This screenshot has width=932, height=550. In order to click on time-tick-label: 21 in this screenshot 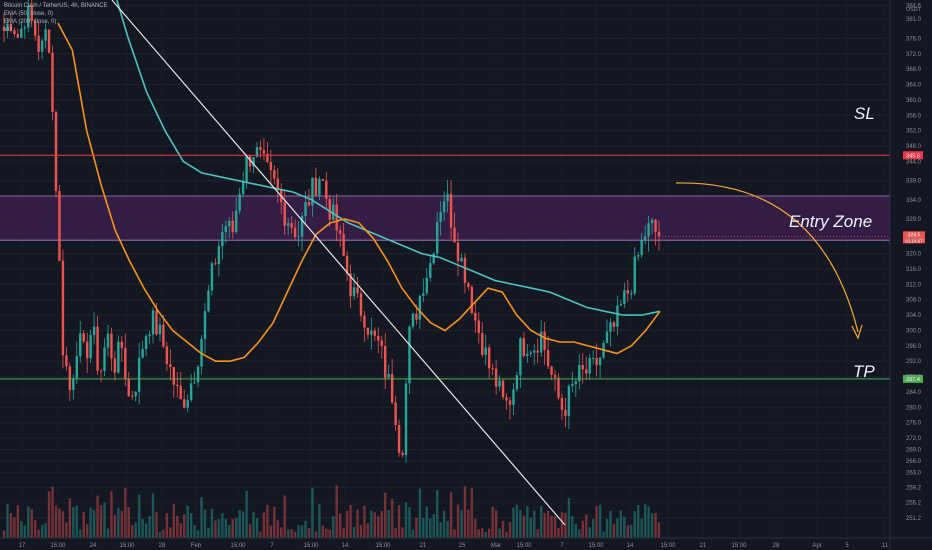, I will do `click(703, 546)`.